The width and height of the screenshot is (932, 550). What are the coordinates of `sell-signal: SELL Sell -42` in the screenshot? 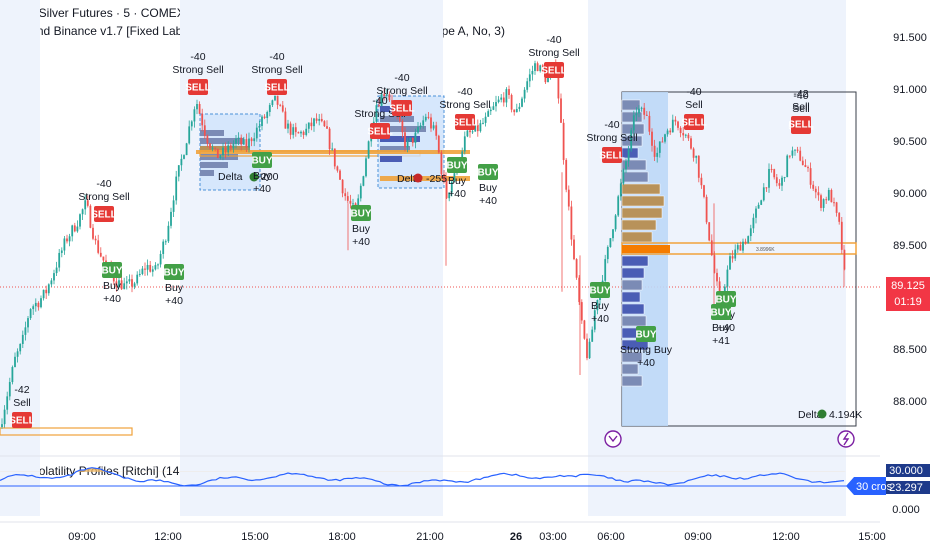 It's located at (801, 110).